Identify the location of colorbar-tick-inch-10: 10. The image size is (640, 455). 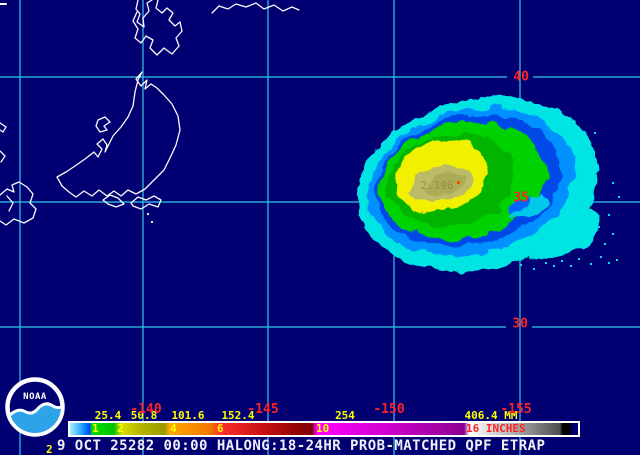
(323, 428).